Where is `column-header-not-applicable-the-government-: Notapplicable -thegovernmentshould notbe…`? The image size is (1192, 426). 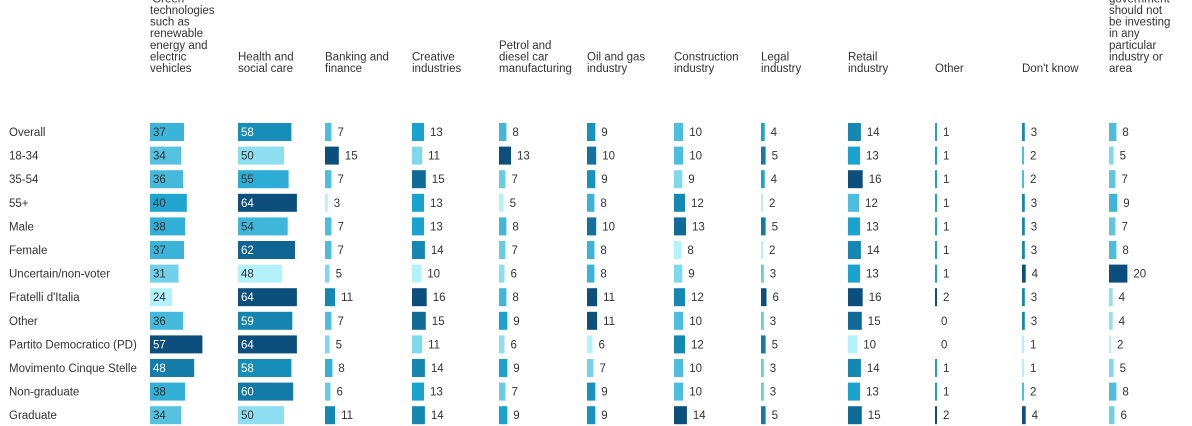
column-header-not-applicable-the-government-: Notapplicable -thegovernmentshould notbe… is located at coordinates (1140, 37).